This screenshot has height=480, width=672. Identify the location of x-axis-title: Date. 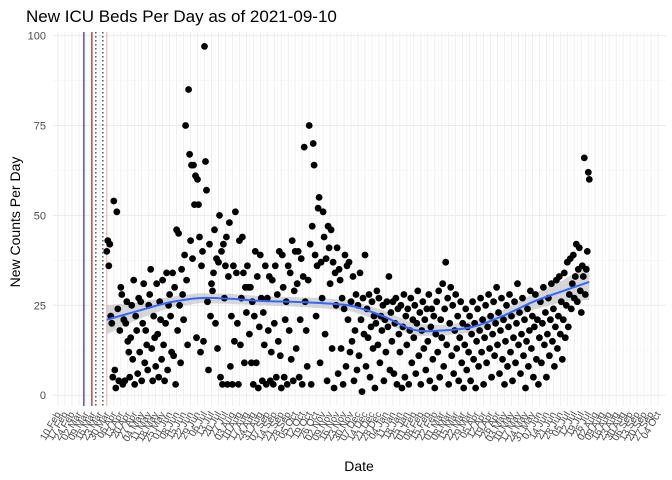
(359, 466).